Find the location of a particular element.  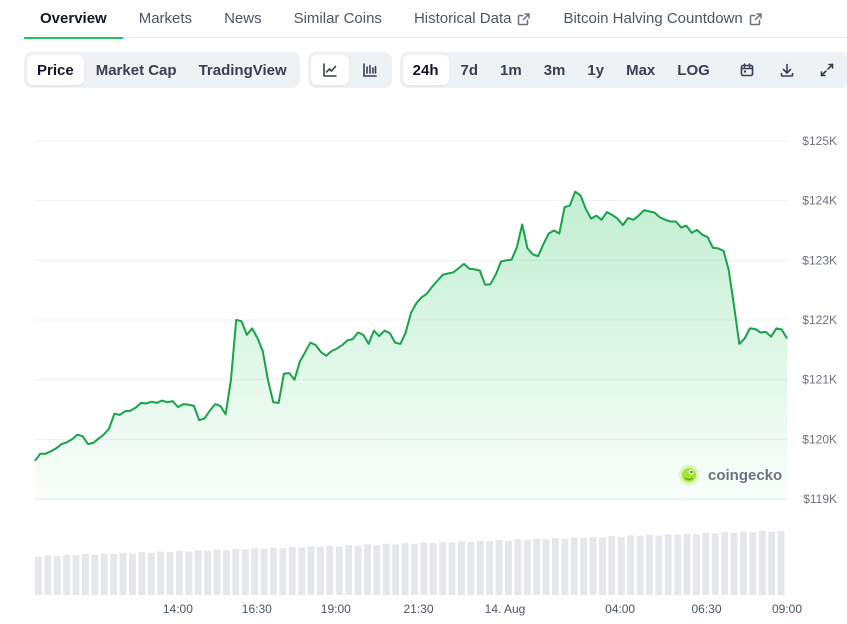

watermark-text: coingecko is located at coordinates (745, 475).